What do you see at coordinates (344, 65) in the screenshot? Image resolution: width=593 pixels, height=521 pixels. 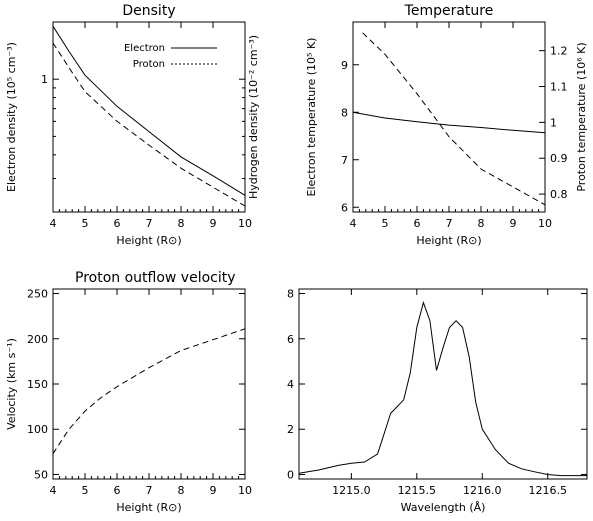 I see `y-tick-label: 9` at bounding box center [344, 65].